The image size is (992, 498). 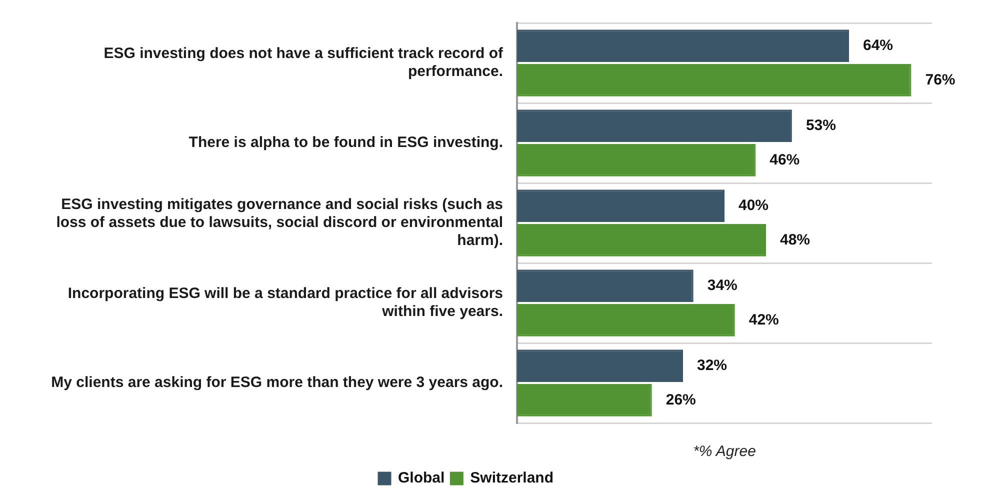 What do you see at coordinates (821, 125) in the screenshot?
I see `data-label: 53%` at bounding box center [821, 125].